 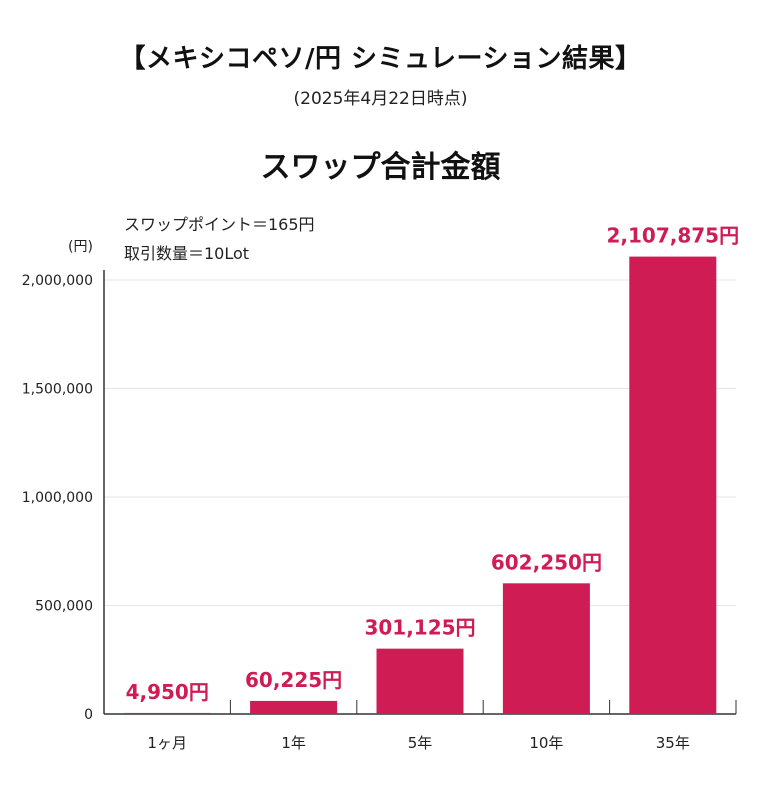 What do you see at coordinates (673, 743) in the screenshot?
I see `x-tick-label: 35年` at bounding box center [673, 743].